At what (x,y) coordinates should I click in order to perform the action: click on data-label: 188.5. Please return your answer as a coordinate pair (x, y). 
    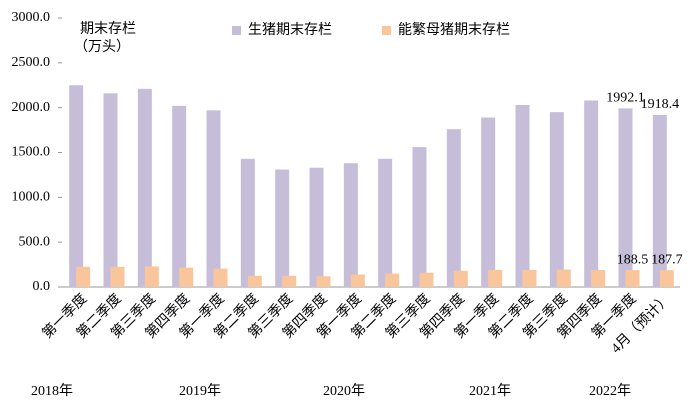
    Looking at the image, I should click on (633, 259).